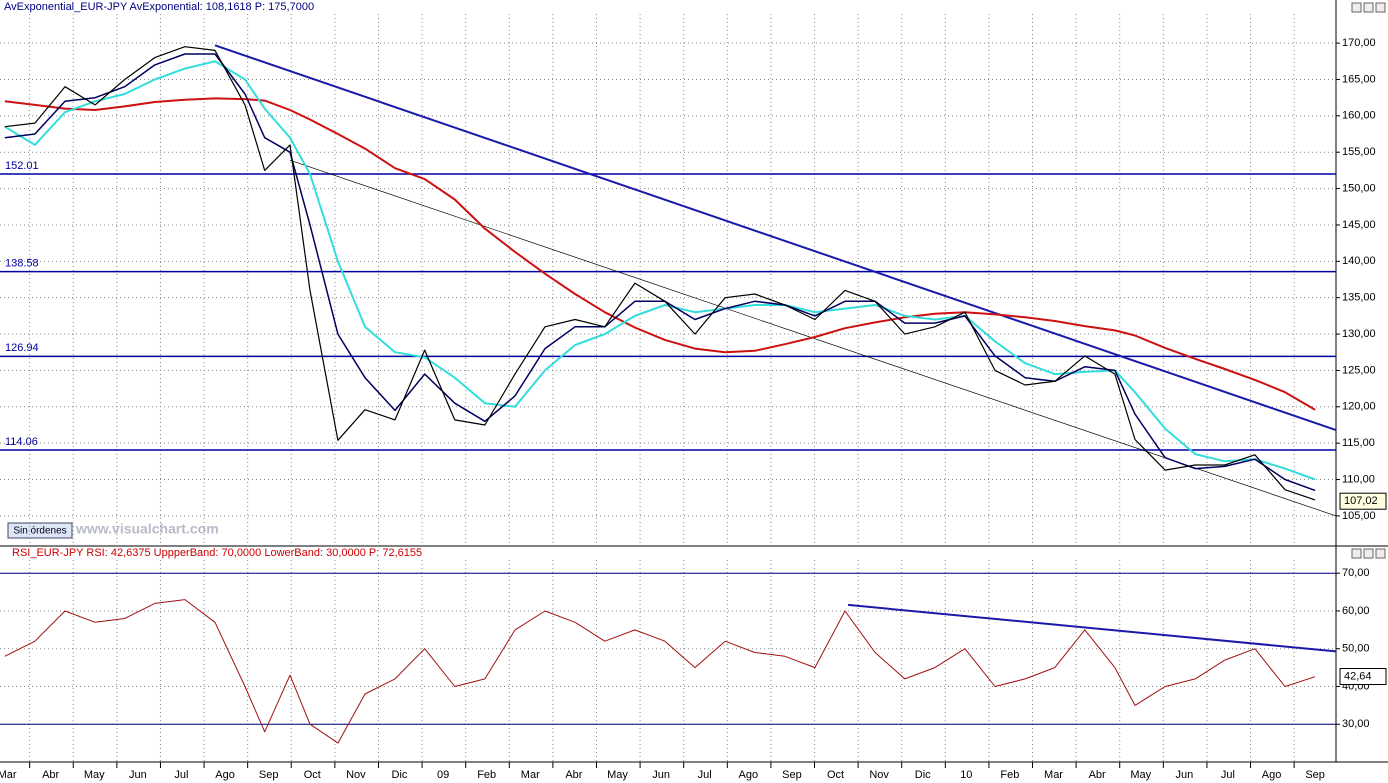 The image size is (1388, 783). I want to click on orders-button-label: Sin órdenes, so click(39, 531).